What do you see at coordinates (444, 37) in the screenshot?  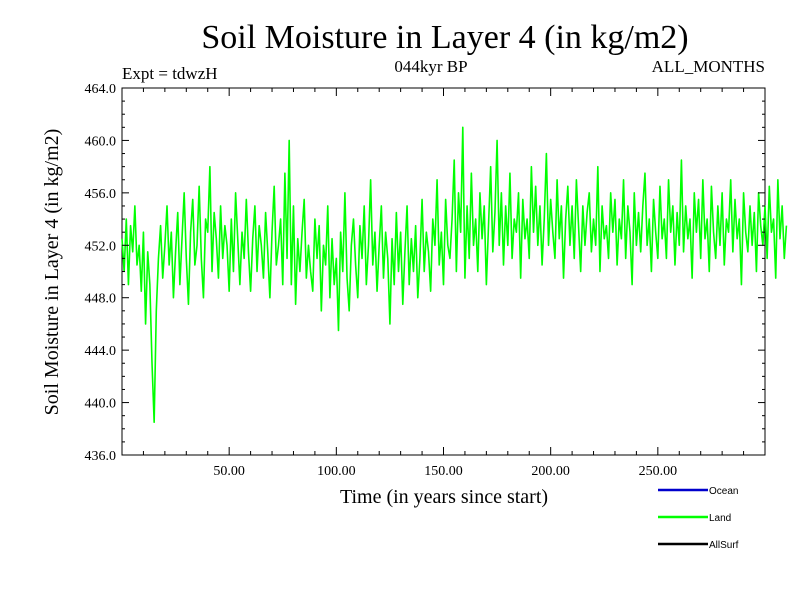 I see `chart-title: Soil Moisture in Layer 4 (in kg/m2)` at bounding box center [444, 37].